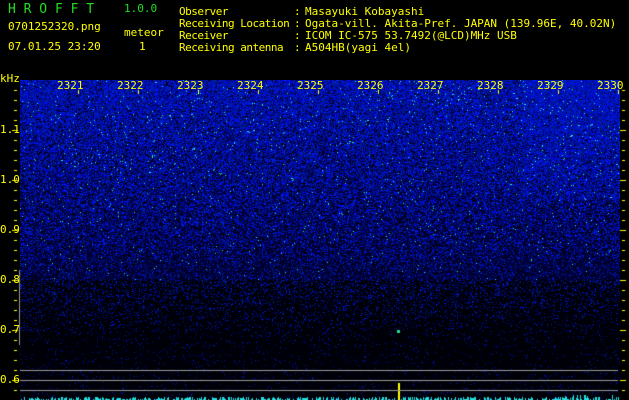 The image size is (629, 400). What do you see at coordinates (358, 47) in the screenshot?
I see `info-value-antenna: A504HB(yagi 4el)` at bounding box center [358, 47].